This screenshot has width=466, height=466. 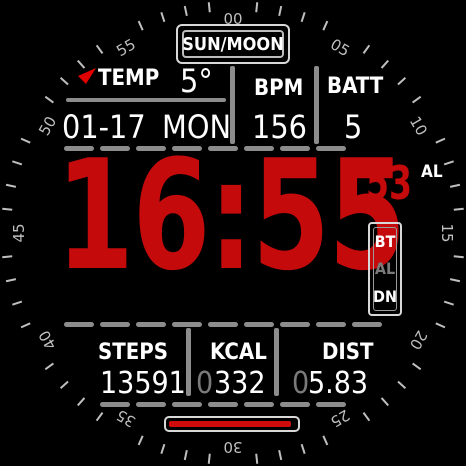 What do you see at coordinates (205, 383) in the screenshot?
I see `kcal-prefix: 0` at bounding box center [205, 383].